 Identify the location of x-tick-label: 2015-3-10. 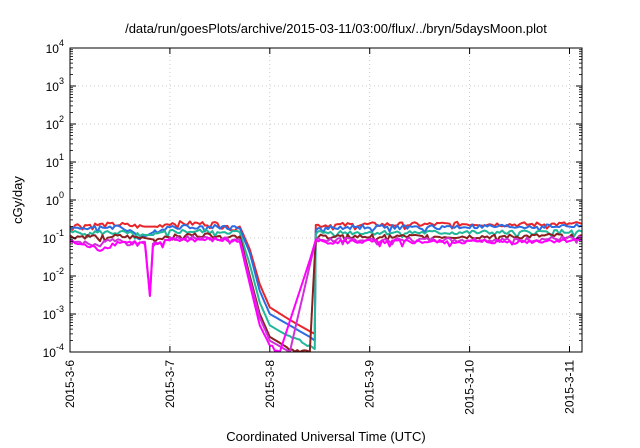
(470, 387).